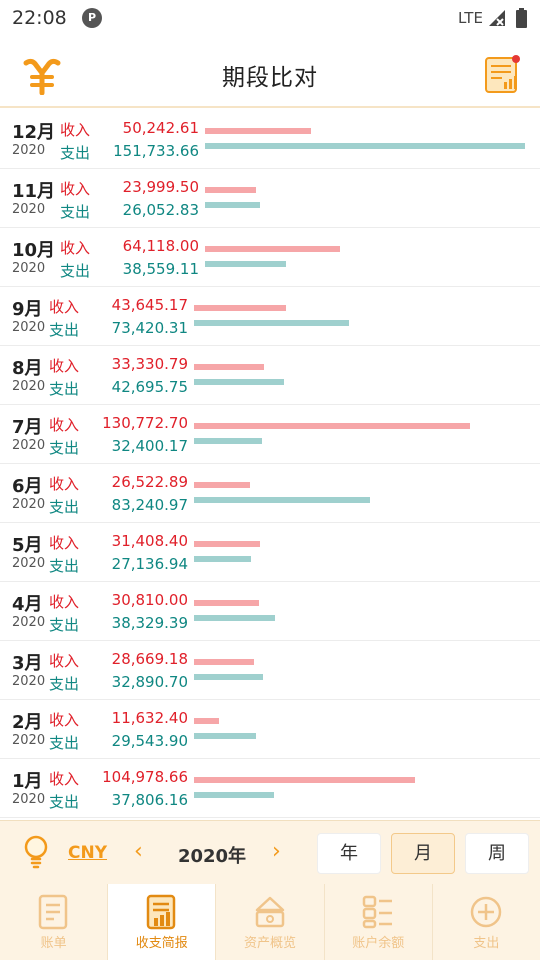 The height and width of the screenshot is (960, 540). Describe the element at coordinates (497, 853) in the screenshot. I see `period-week-button: 周` at that location.